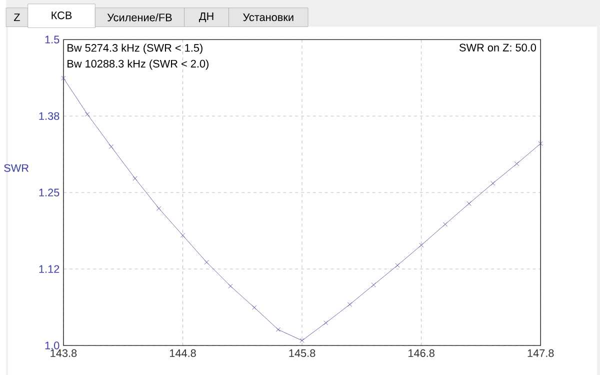 The image size is (600, 375). I want to click on x-tick-label: 144.8, so click(183, 353).